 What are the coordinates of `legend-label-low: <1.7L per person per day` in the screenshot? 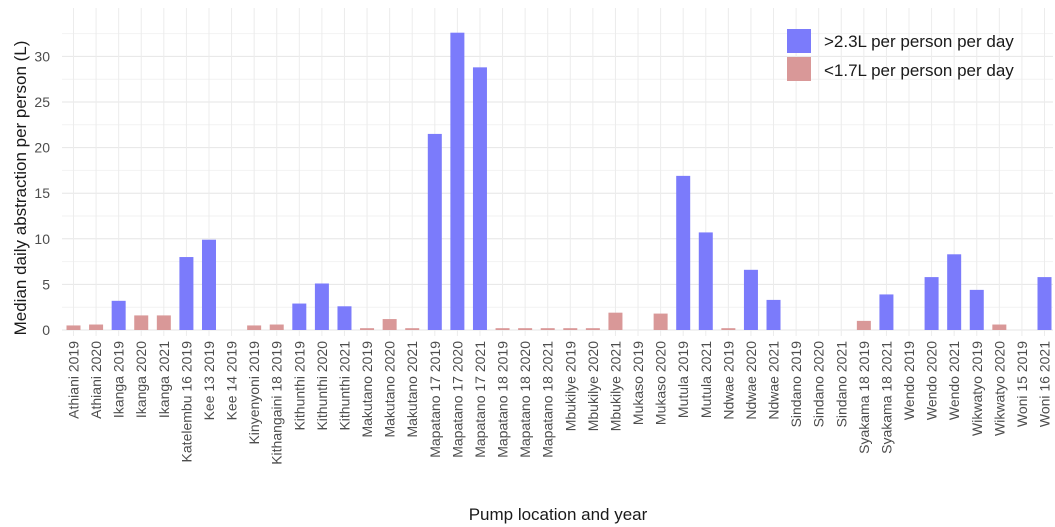 It's located at (919, 70).